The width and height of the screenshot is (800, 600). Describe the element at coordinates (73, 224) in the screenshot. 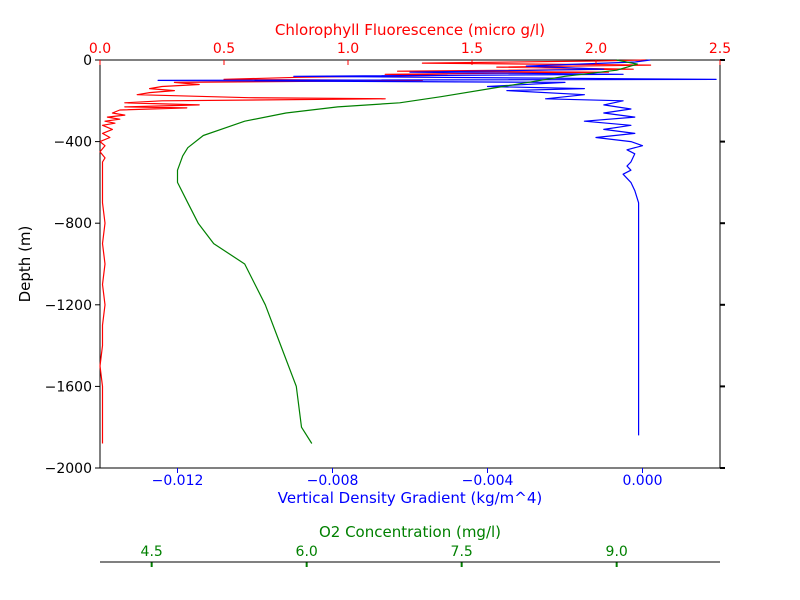

I see `y-tick-label: −800` at that location.